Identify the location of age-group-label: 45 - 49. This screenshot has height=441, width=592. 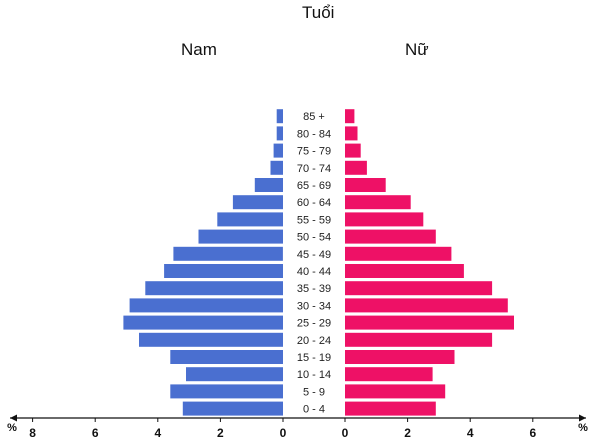
(314, 255).